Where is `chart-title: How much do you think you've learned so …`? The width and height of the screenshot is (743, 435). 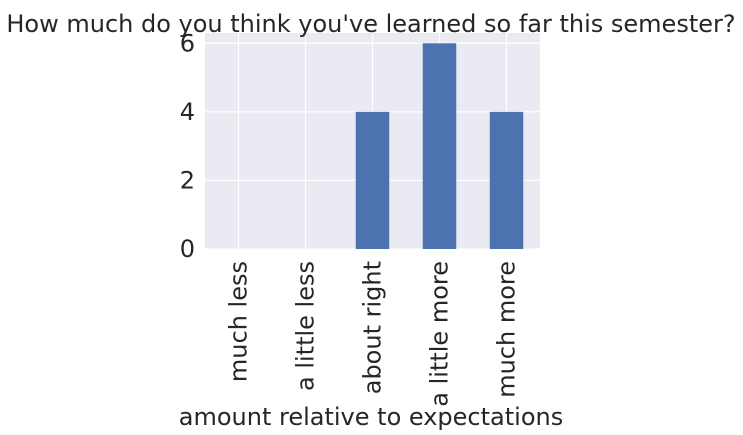
chart-title: How much do you think you've learned so … is located at coordinates (370, 24).